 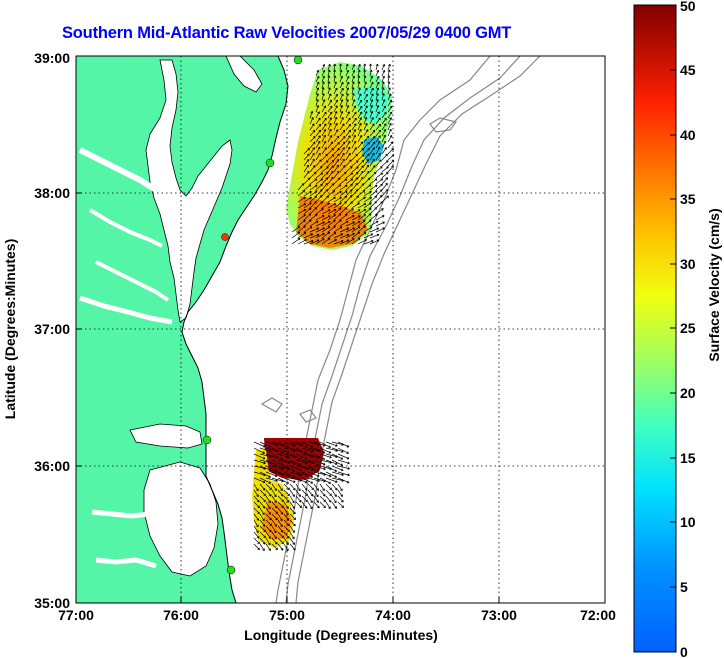 I want to click on y-tick-label: 36:00, so click(x=52, y=466).